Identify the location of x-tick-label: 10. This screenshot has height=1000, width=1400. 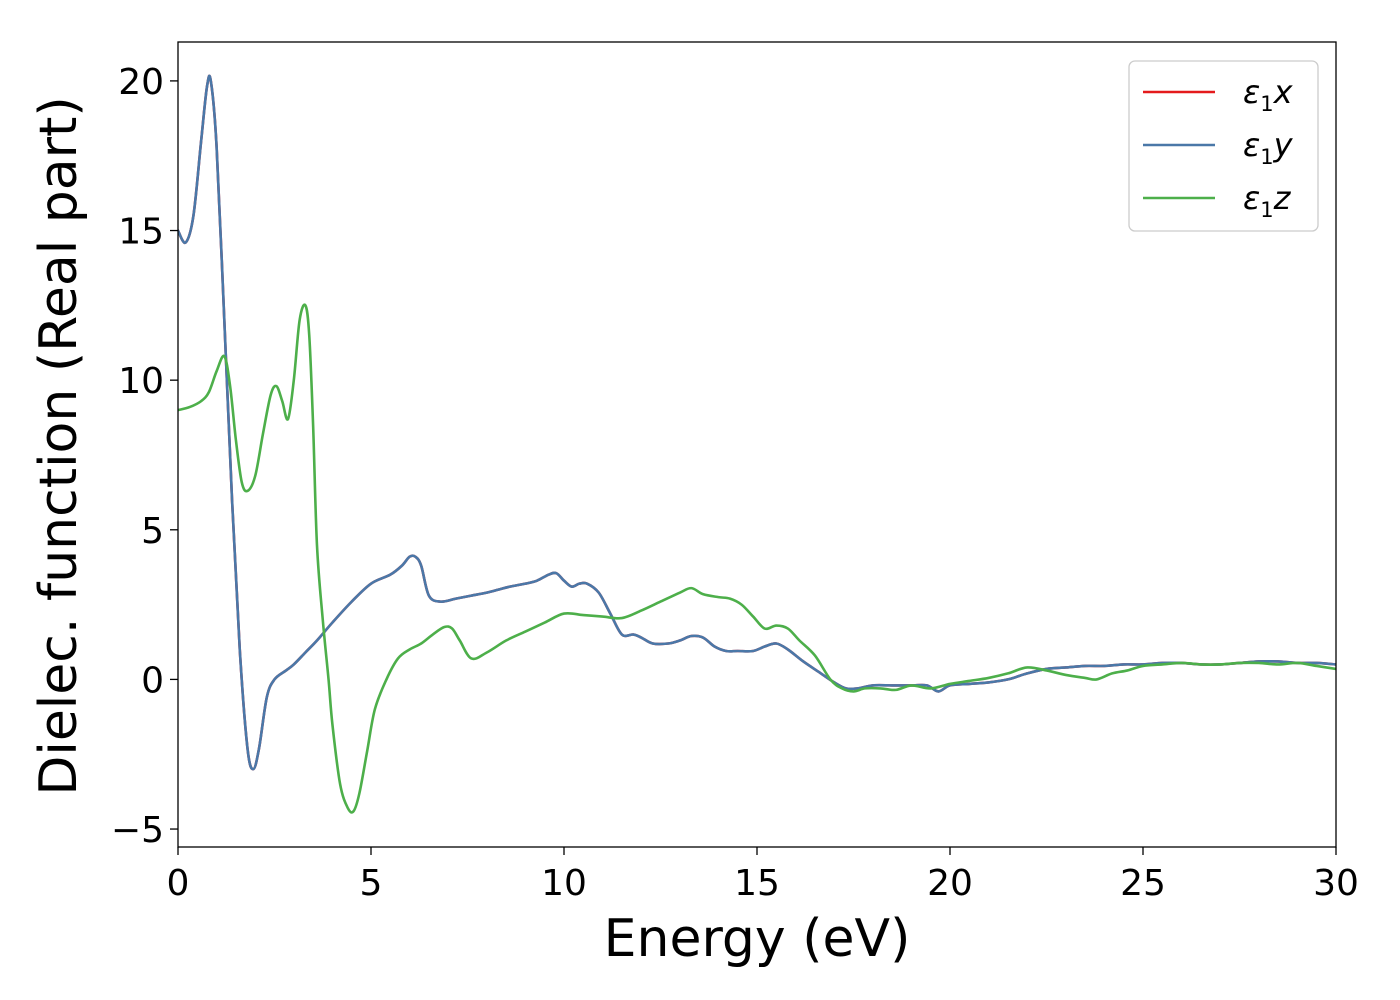
(564, 883).